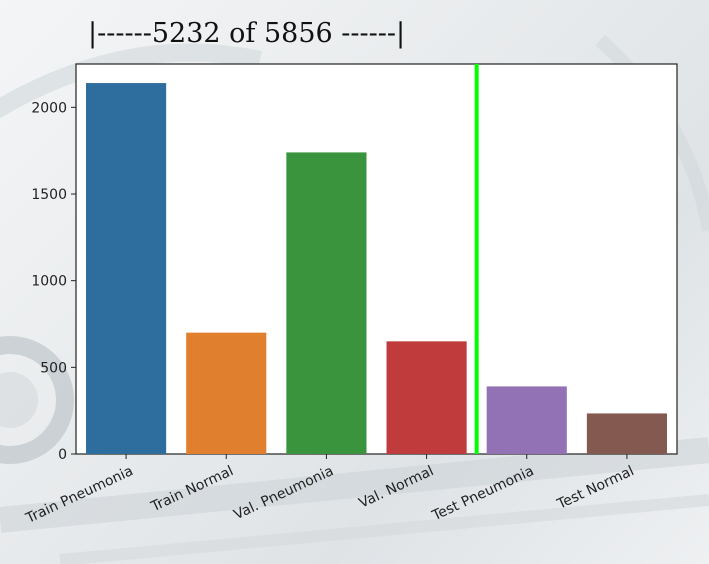  Describe the element at coordinates (595, 488) in the screenshot. I see `x-tick-label: Test Normal` at that location.